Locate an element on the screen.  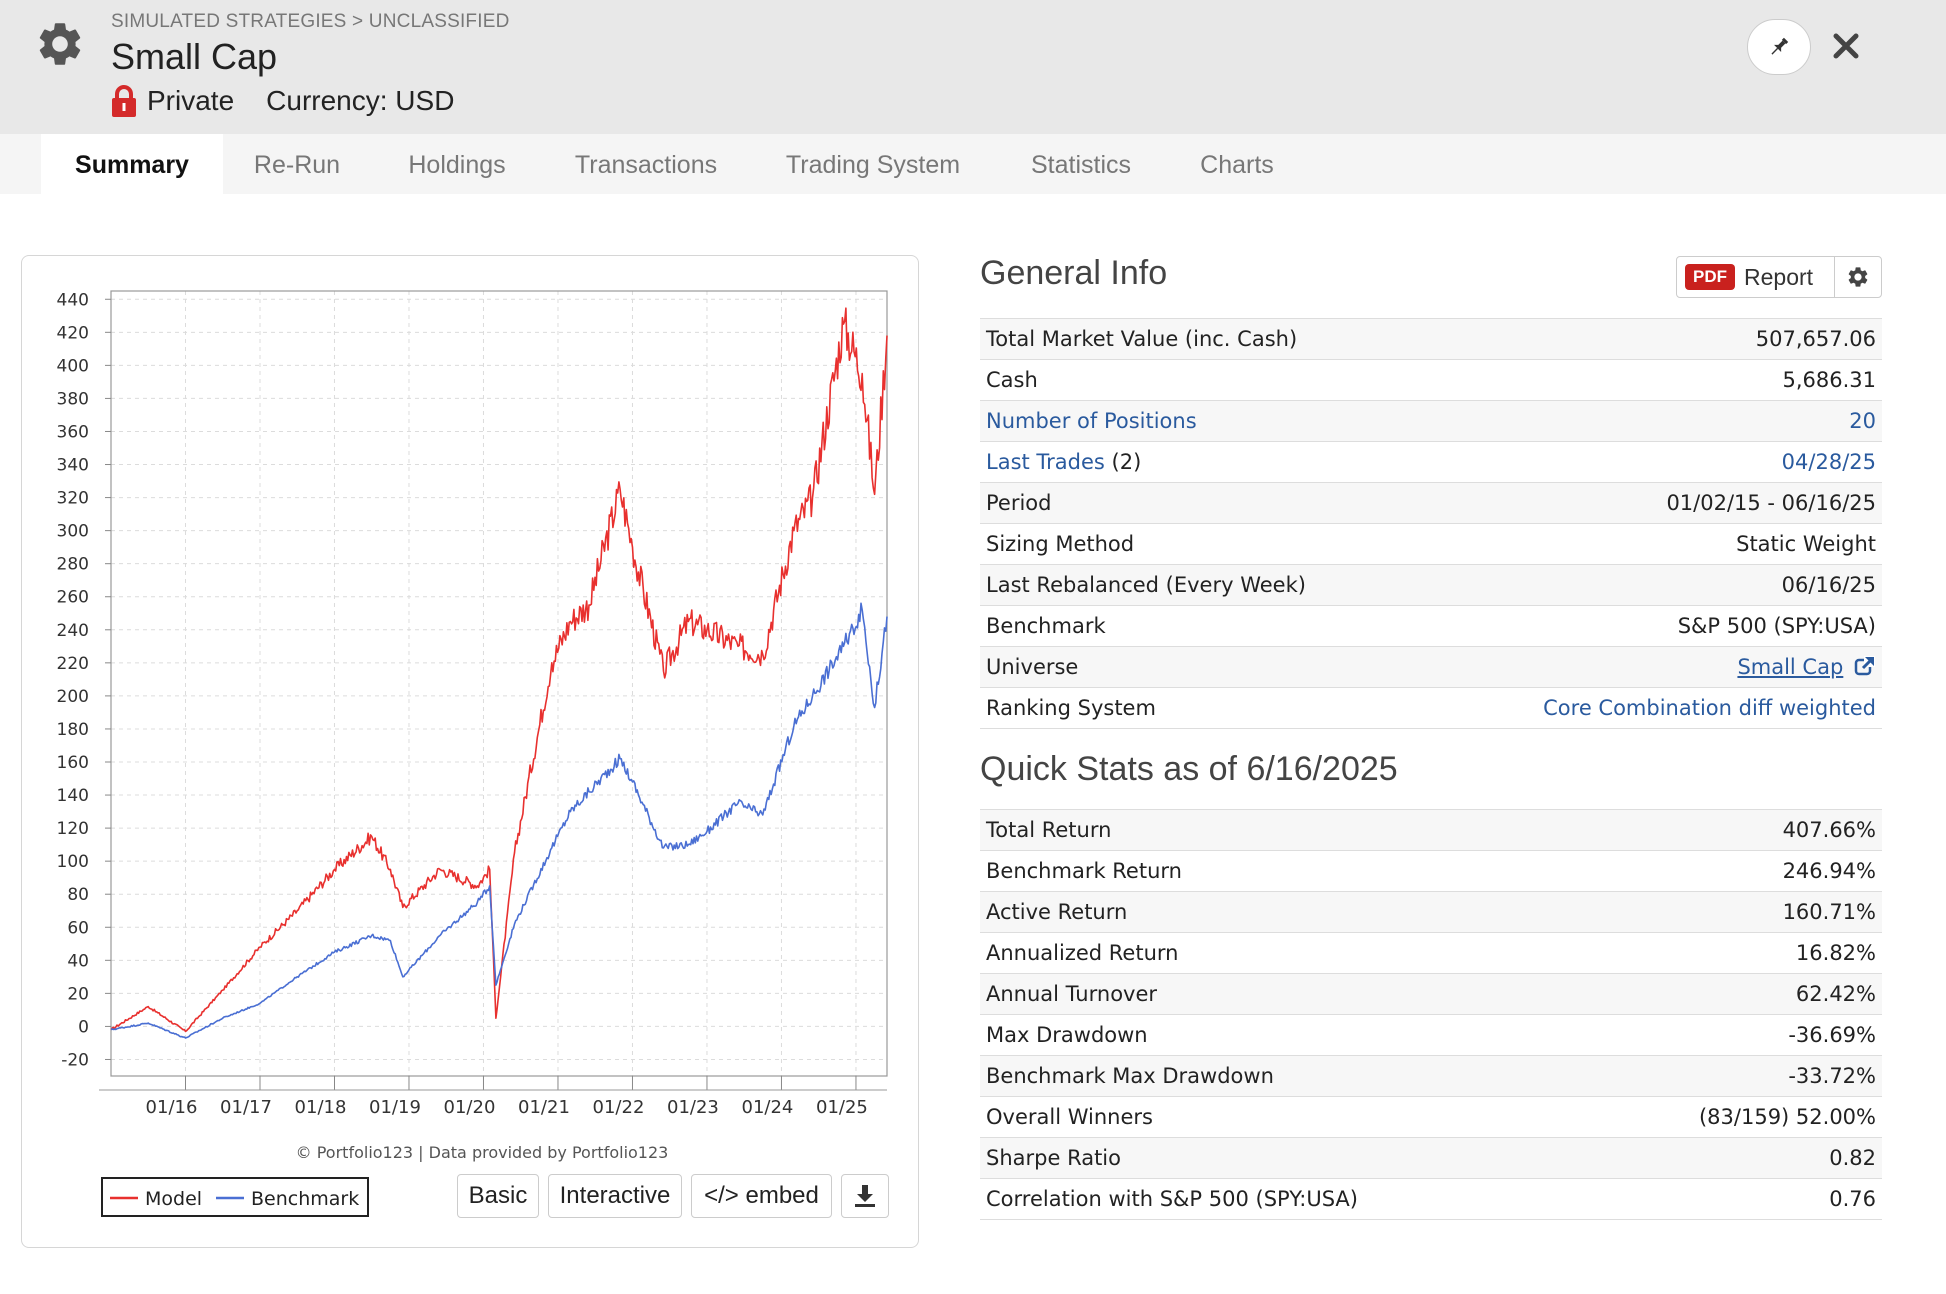
strategy-meta: Private Currency: USD is located at coordinates (282, 101).